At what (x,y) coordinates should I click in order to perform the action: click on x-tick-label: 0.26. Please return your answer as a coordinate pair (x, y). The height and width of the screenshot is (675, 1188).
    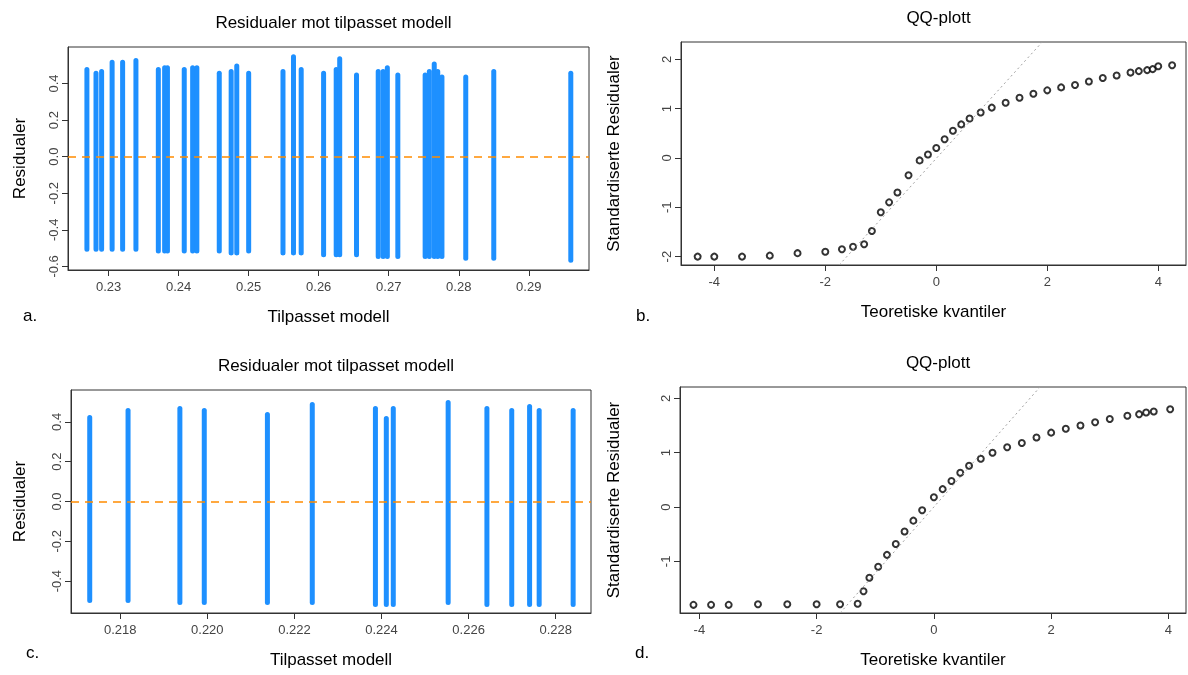
    Looking at the image, I should click on (319, 286).